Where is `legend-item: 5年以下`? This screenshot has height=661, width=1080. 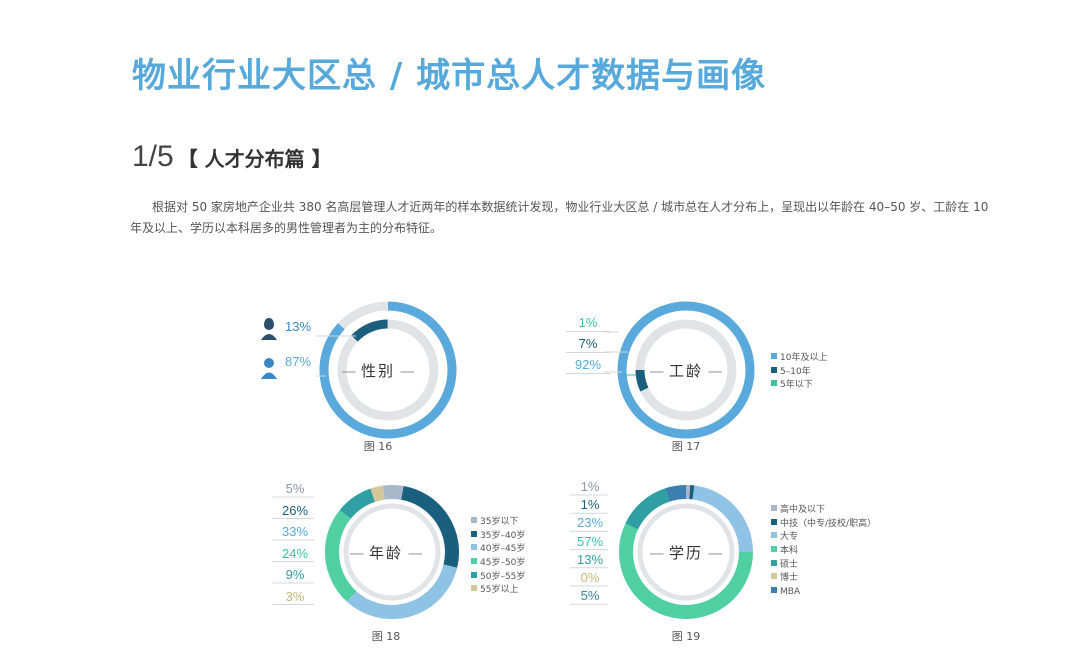
legend-item: 5年以下 is located at coordinates (799, 386).